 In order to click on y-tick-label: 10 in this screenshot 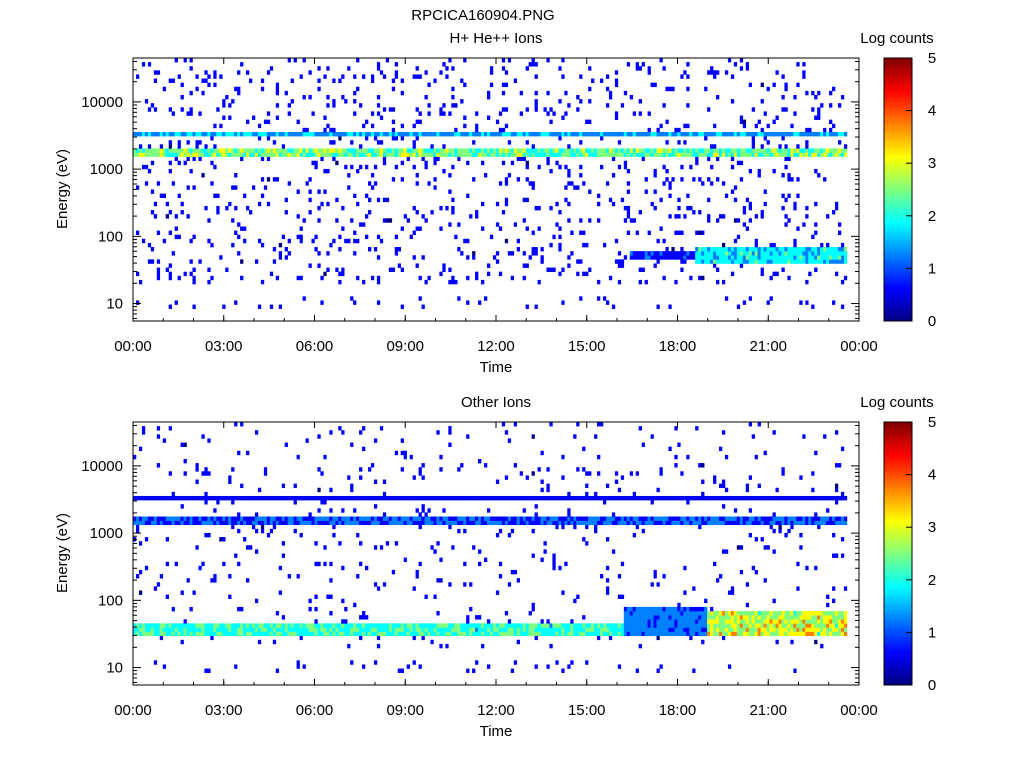, I will do `click(114, 668)`.